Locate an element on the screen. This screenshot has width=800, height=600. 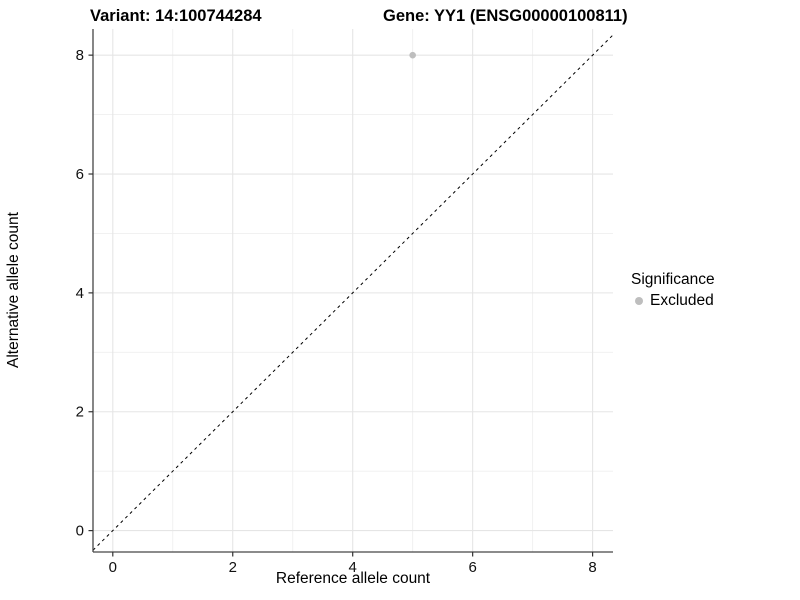
y-tick-label: 4 is located at coordinates (80, 293).